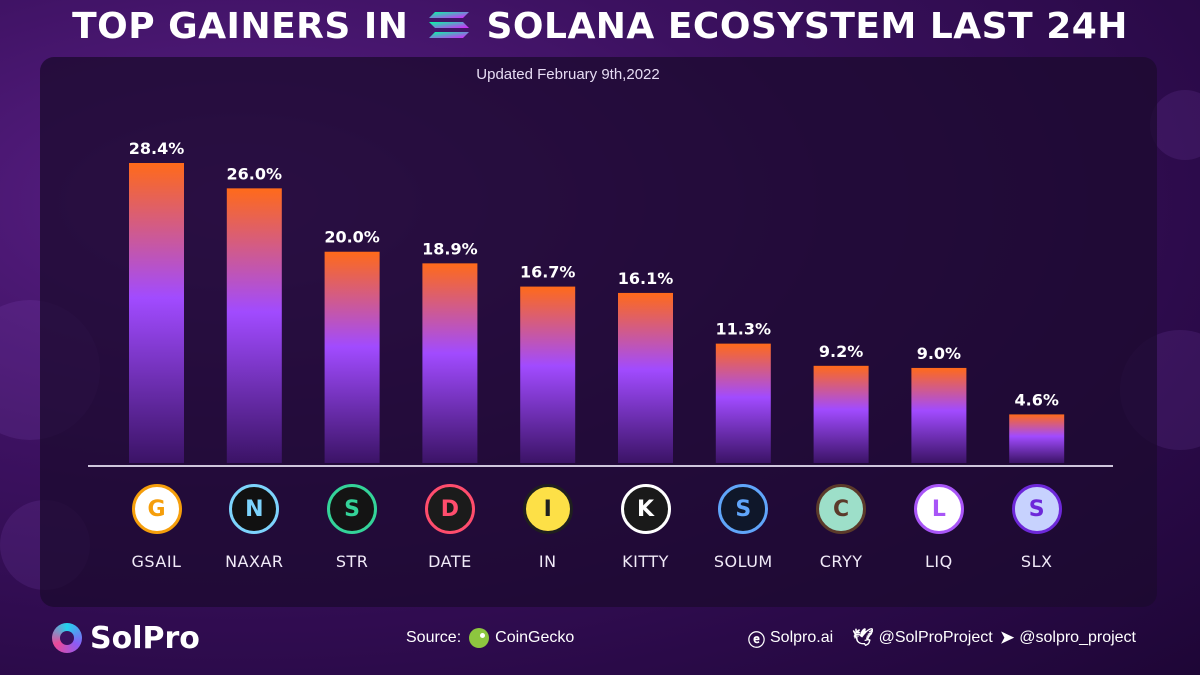 This screenshot has height=675, width=1200. I want to click on category-label: IN, so click(547, 561).